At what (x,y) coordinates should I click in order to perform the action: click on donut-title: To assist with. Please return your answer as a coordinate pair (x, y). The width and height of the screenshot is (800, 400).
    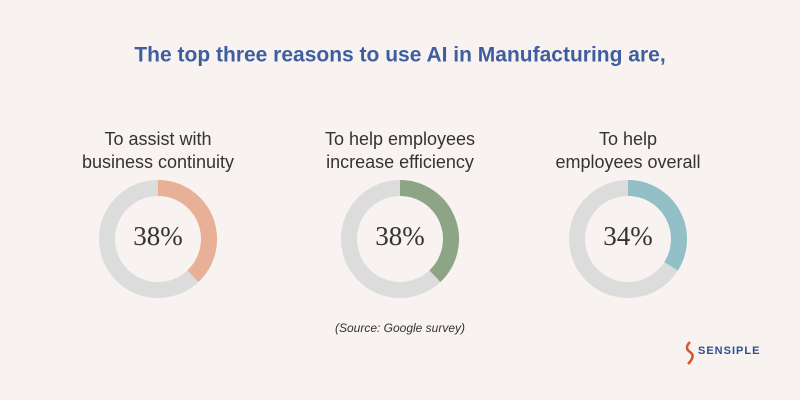
    Looking at the image, I should click on (157, 139).